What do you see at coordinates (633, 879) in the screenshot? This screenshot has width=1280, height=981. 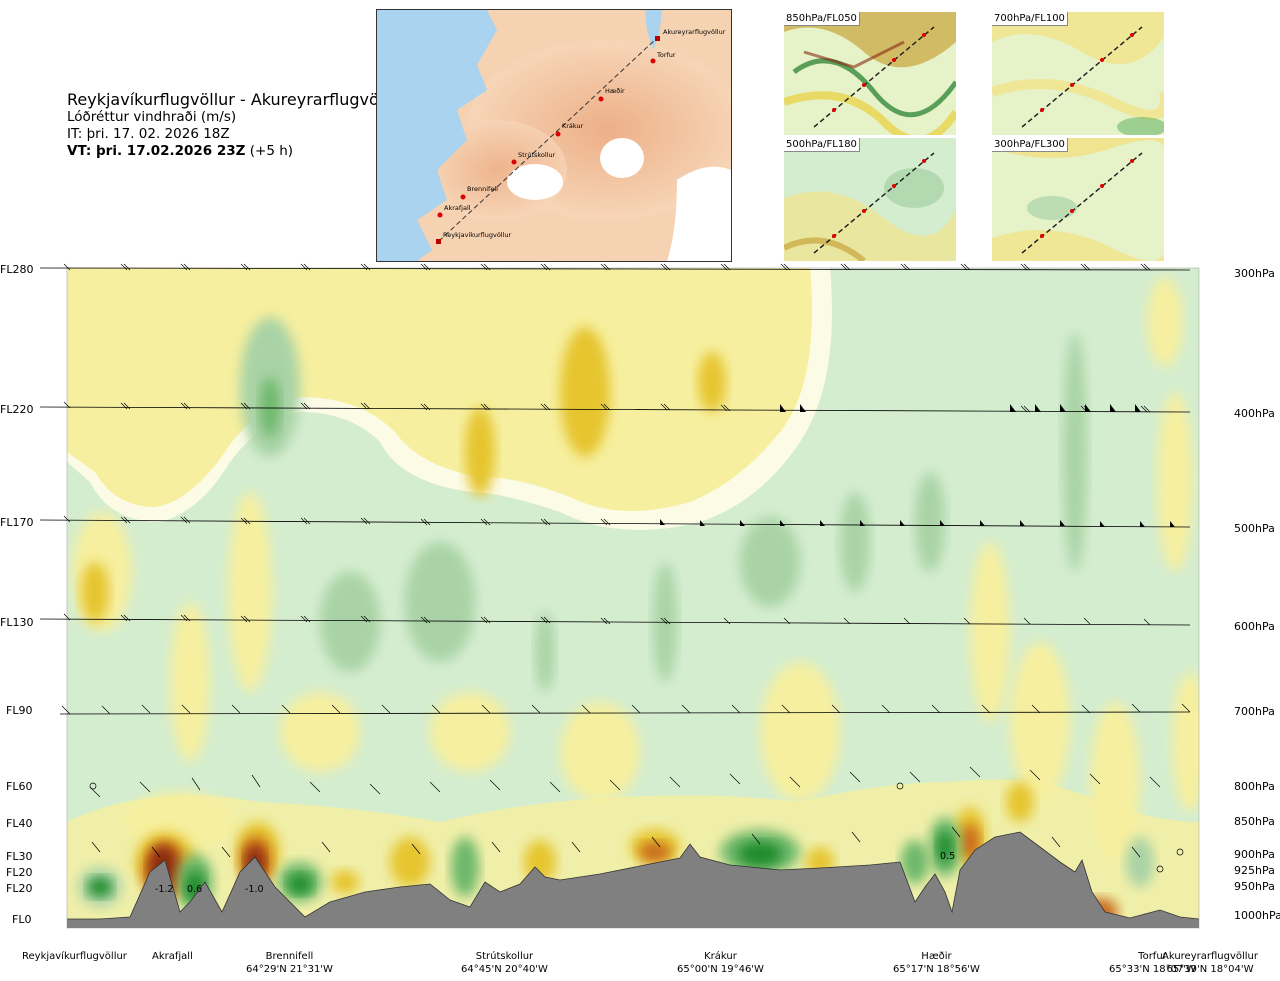 I see `terrain-profile` at bounding box center [633, 879].